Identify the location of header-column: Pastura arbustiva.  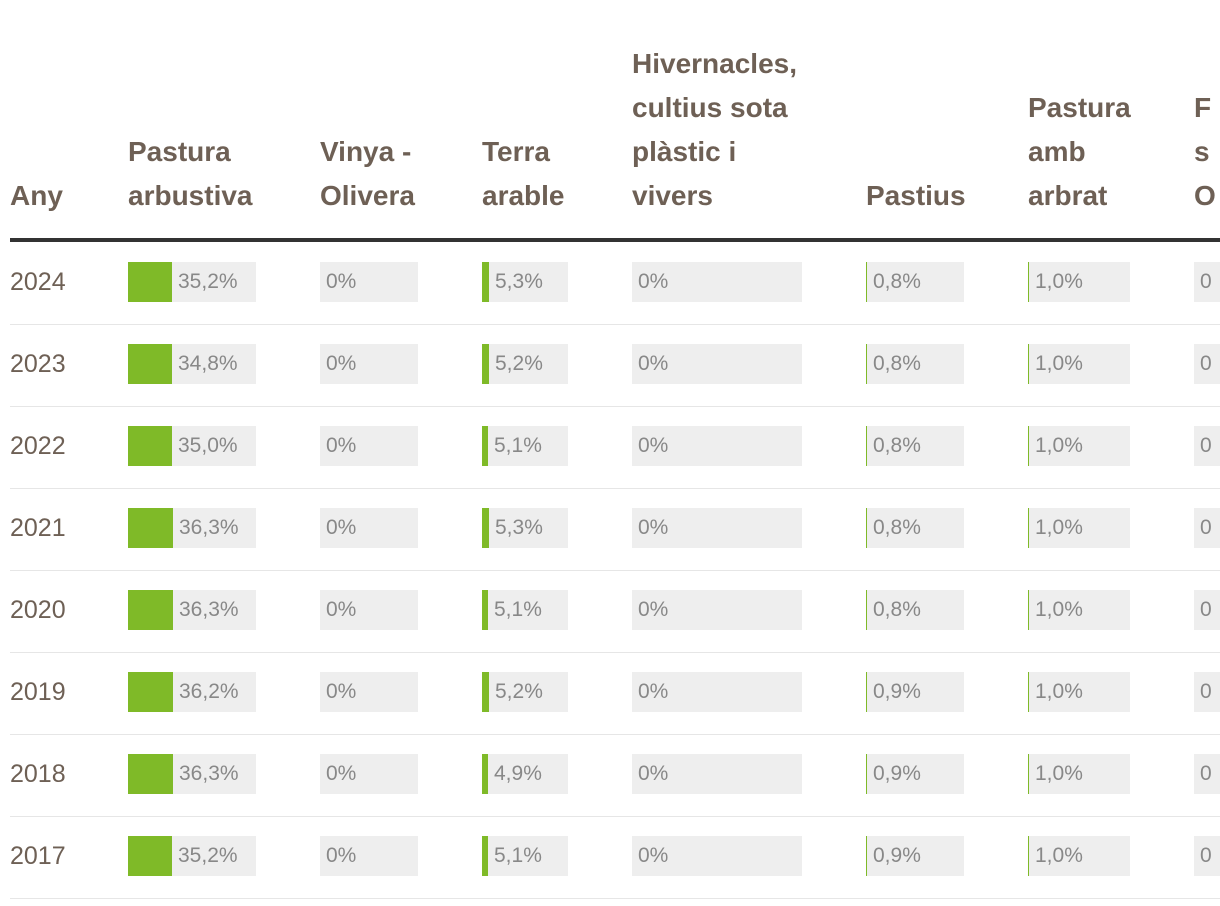
(190, 173).